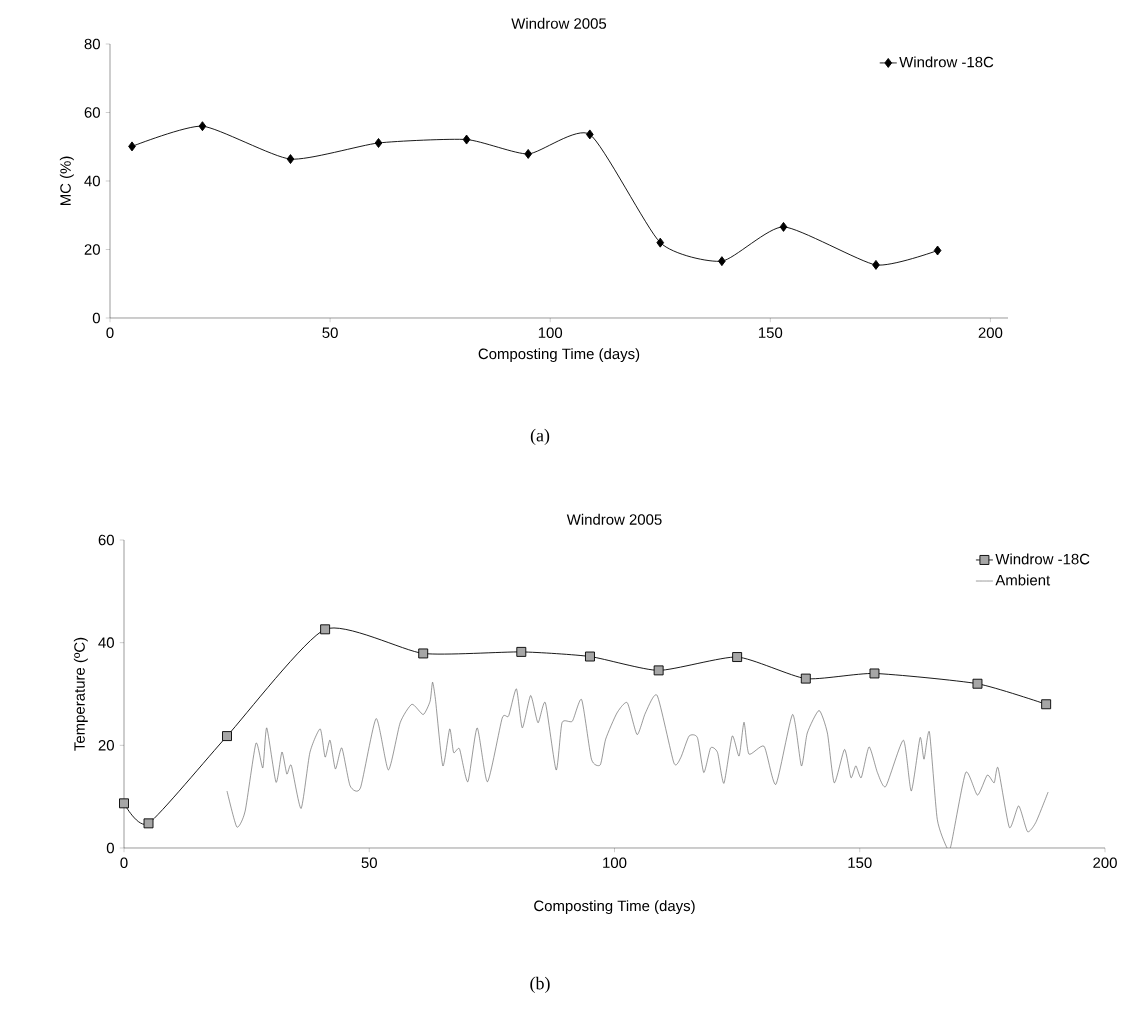  Describe the element at coordinates (92, 44) in the screenshot. I see `y-tick-label: 80` at that location.